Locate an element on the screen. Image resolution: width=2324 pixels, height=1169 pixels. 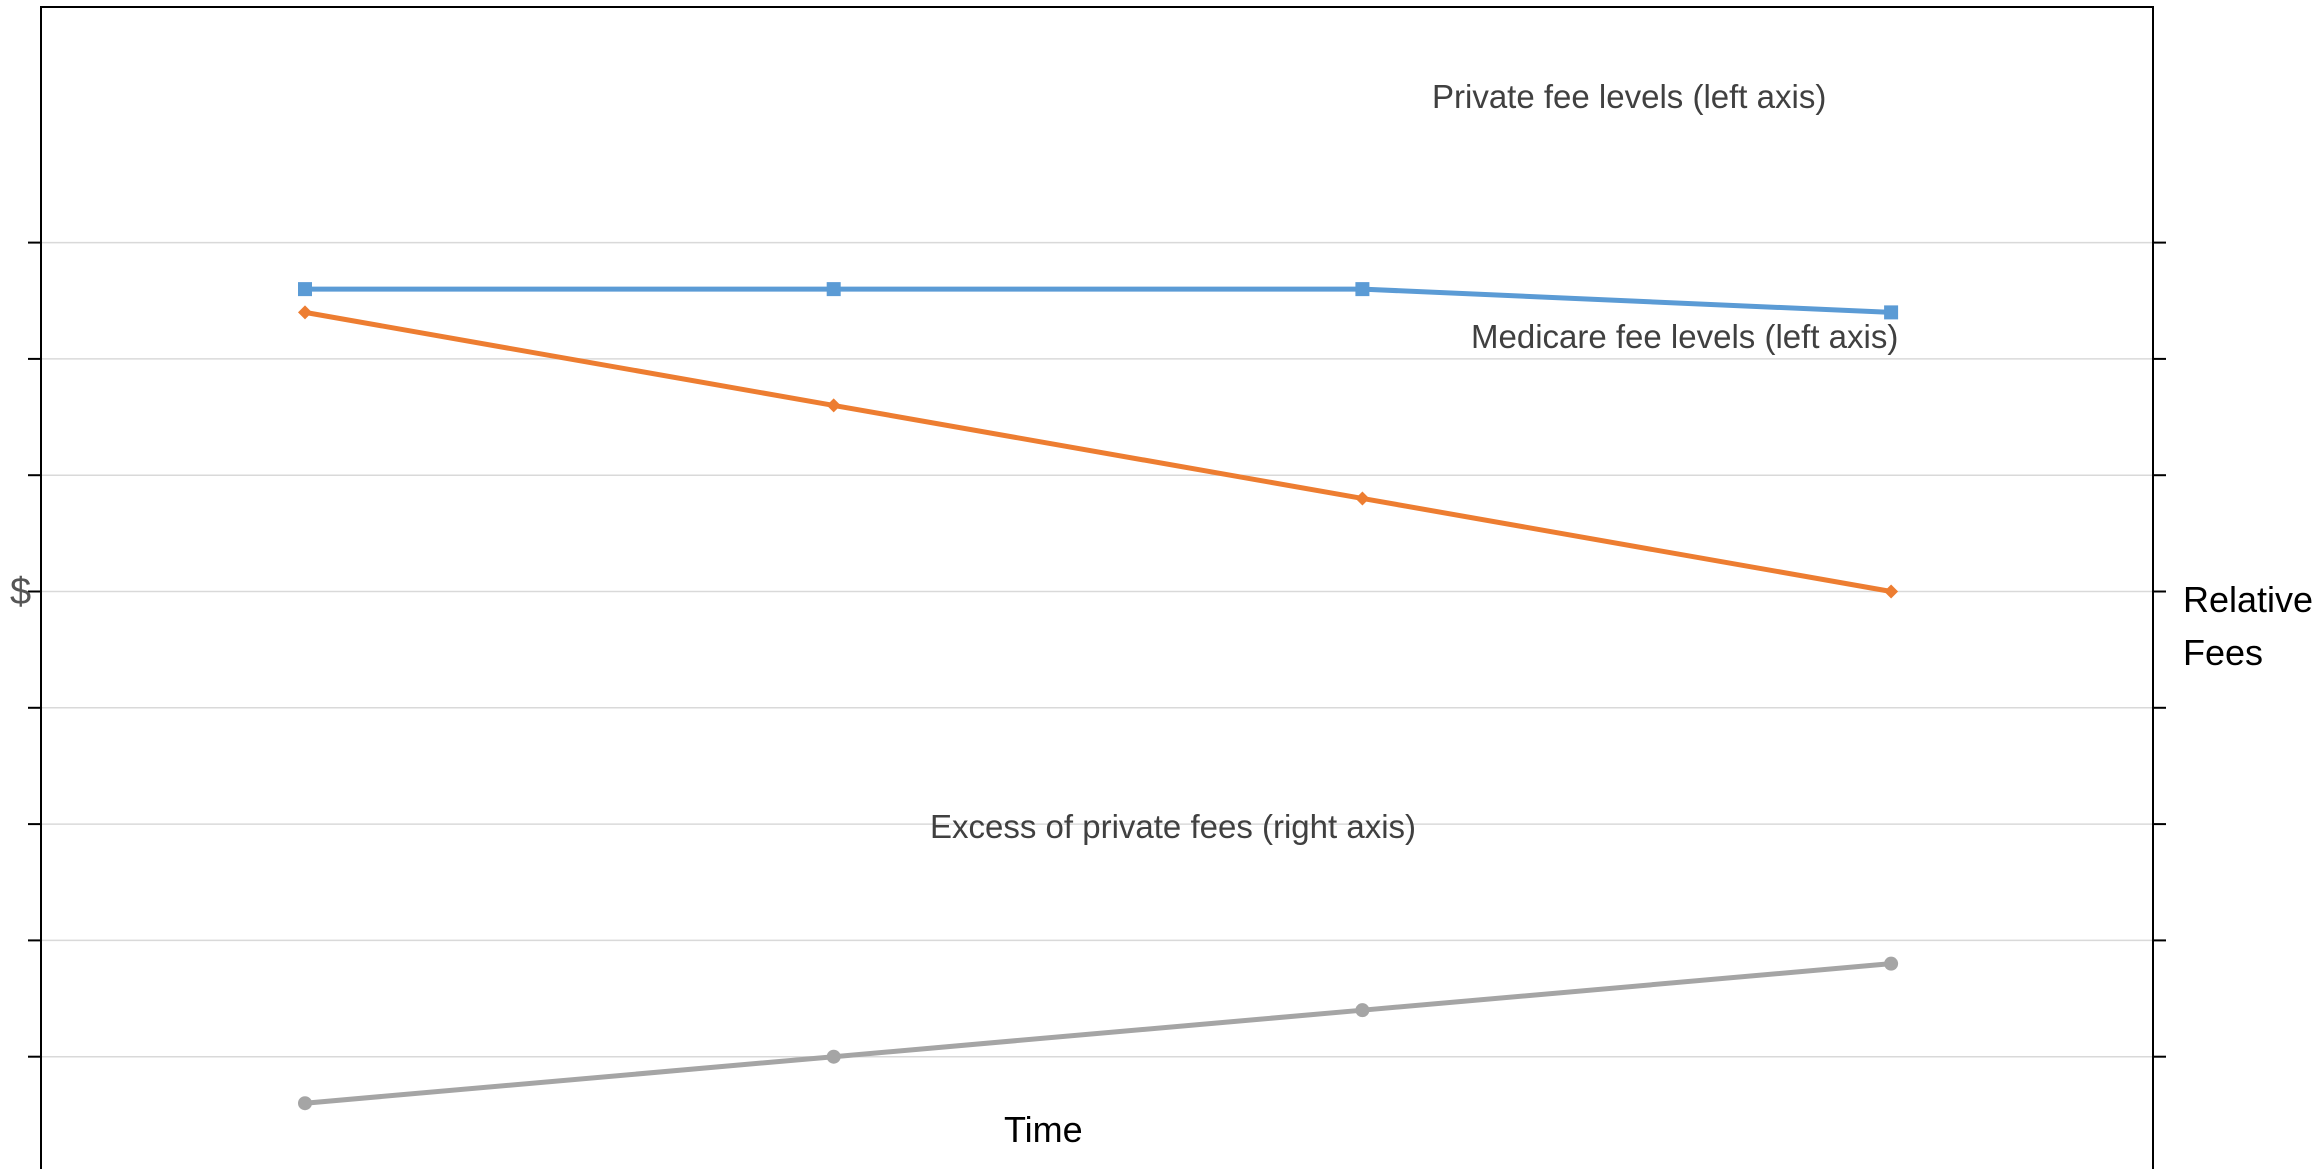
series-label-0: Private fee levels (left axis) is located at coordinates (1629, 96).